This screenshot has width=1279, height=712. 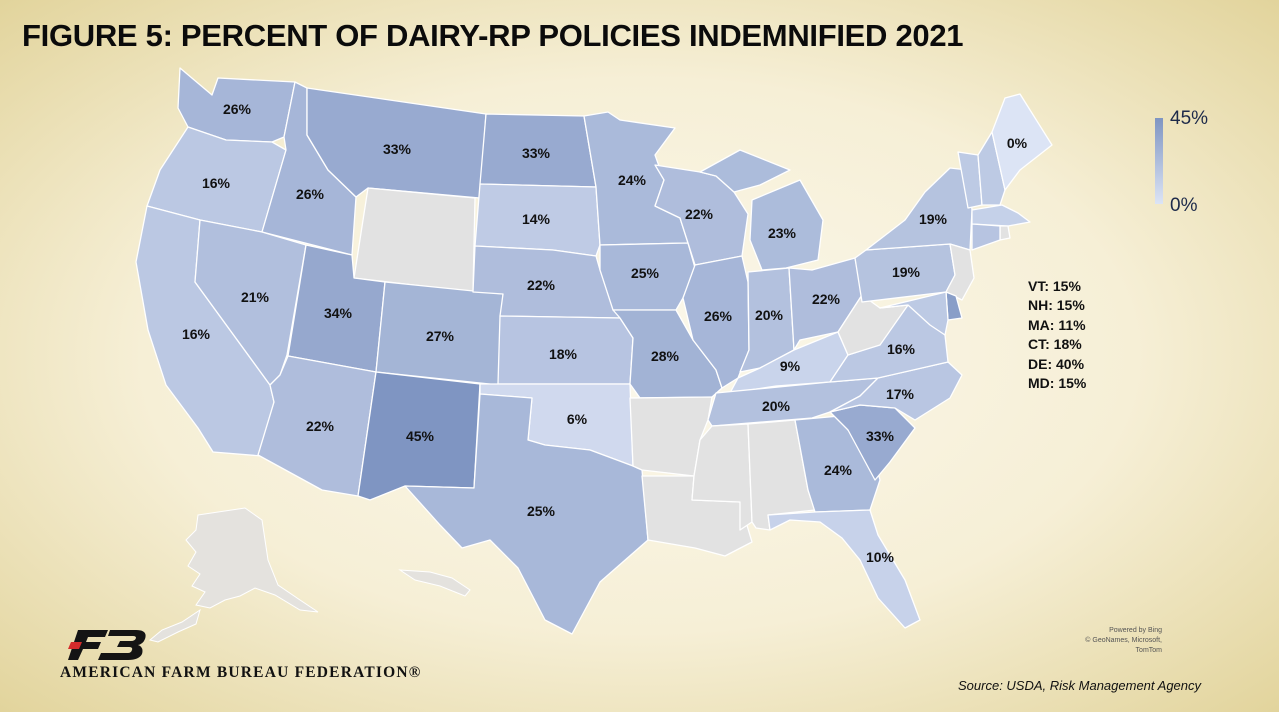 What do you see at coordinates (880, 436) in the screenshot?
I see `label-SC: 33%` at bounding box center [880, 436].